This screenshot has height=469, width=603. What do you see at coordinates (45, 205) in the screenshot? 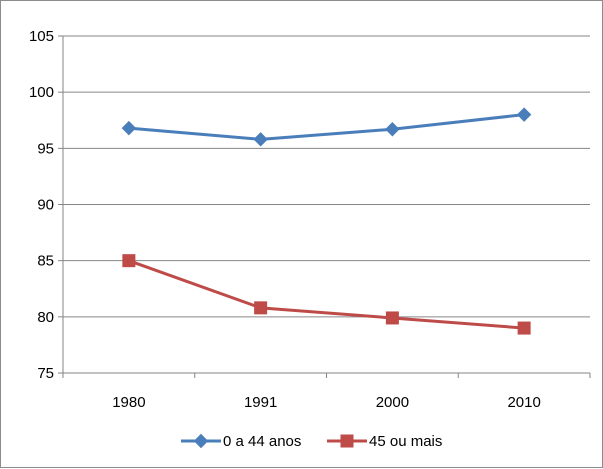
I see `y-tick-label-90: 90` at bounding box center [45, 205].